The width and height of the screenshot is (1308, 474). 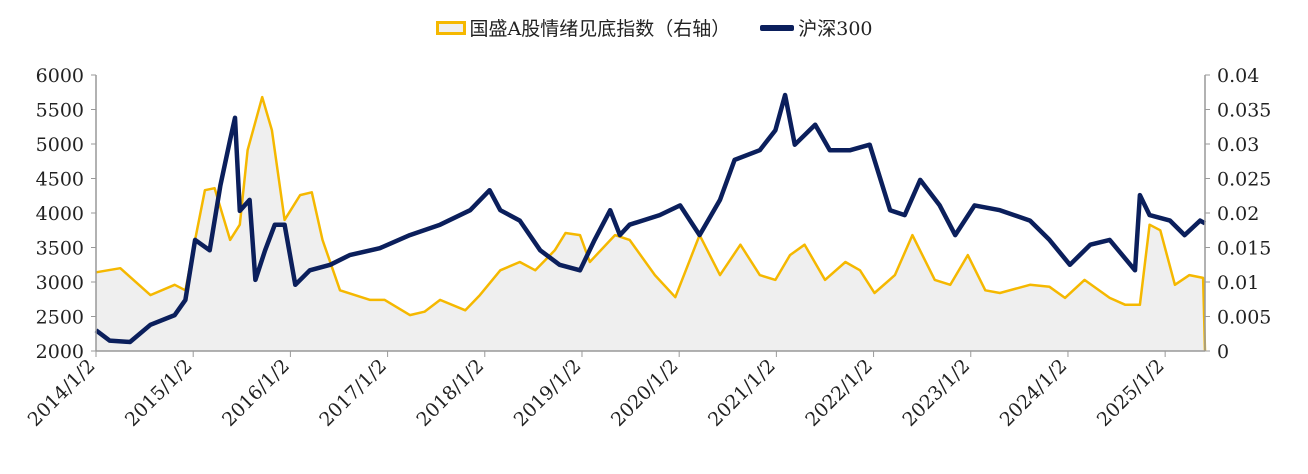 I want to click on right-tick-label: 0, so click(x=1223, y=352).